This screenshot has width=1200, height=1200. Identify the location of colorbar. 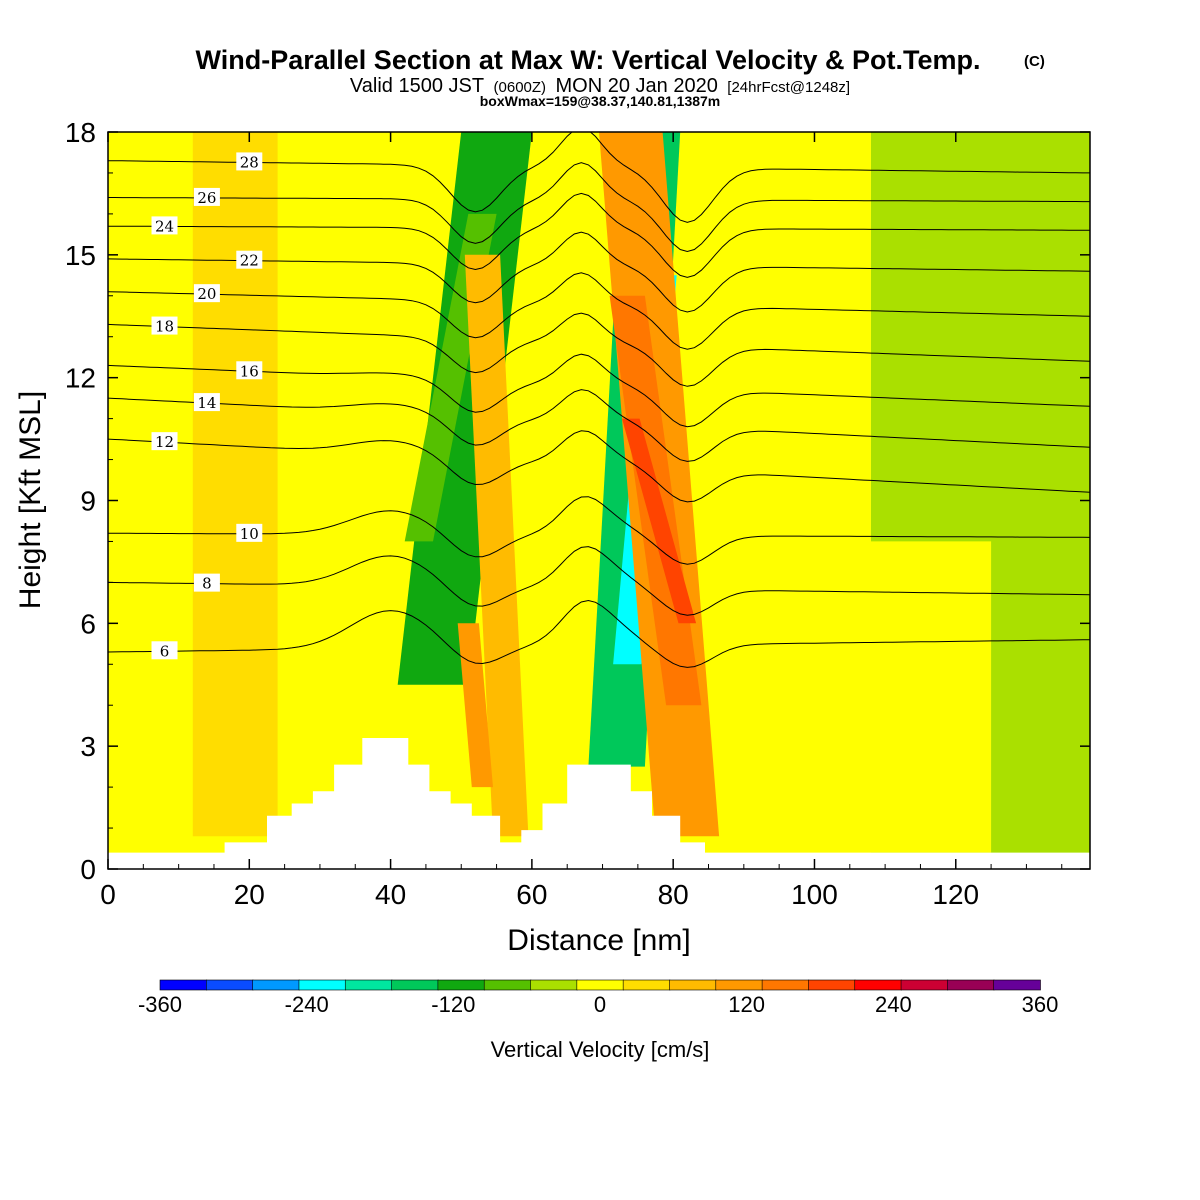
(600, 985).